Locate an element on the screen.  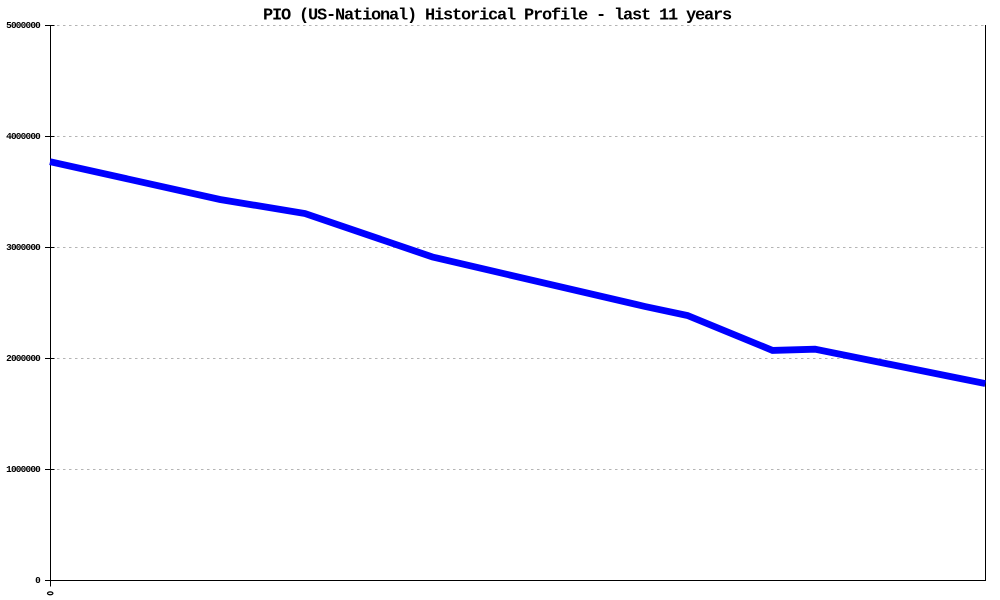
svg-text: 4000000 is located at coordinates (23, 136).